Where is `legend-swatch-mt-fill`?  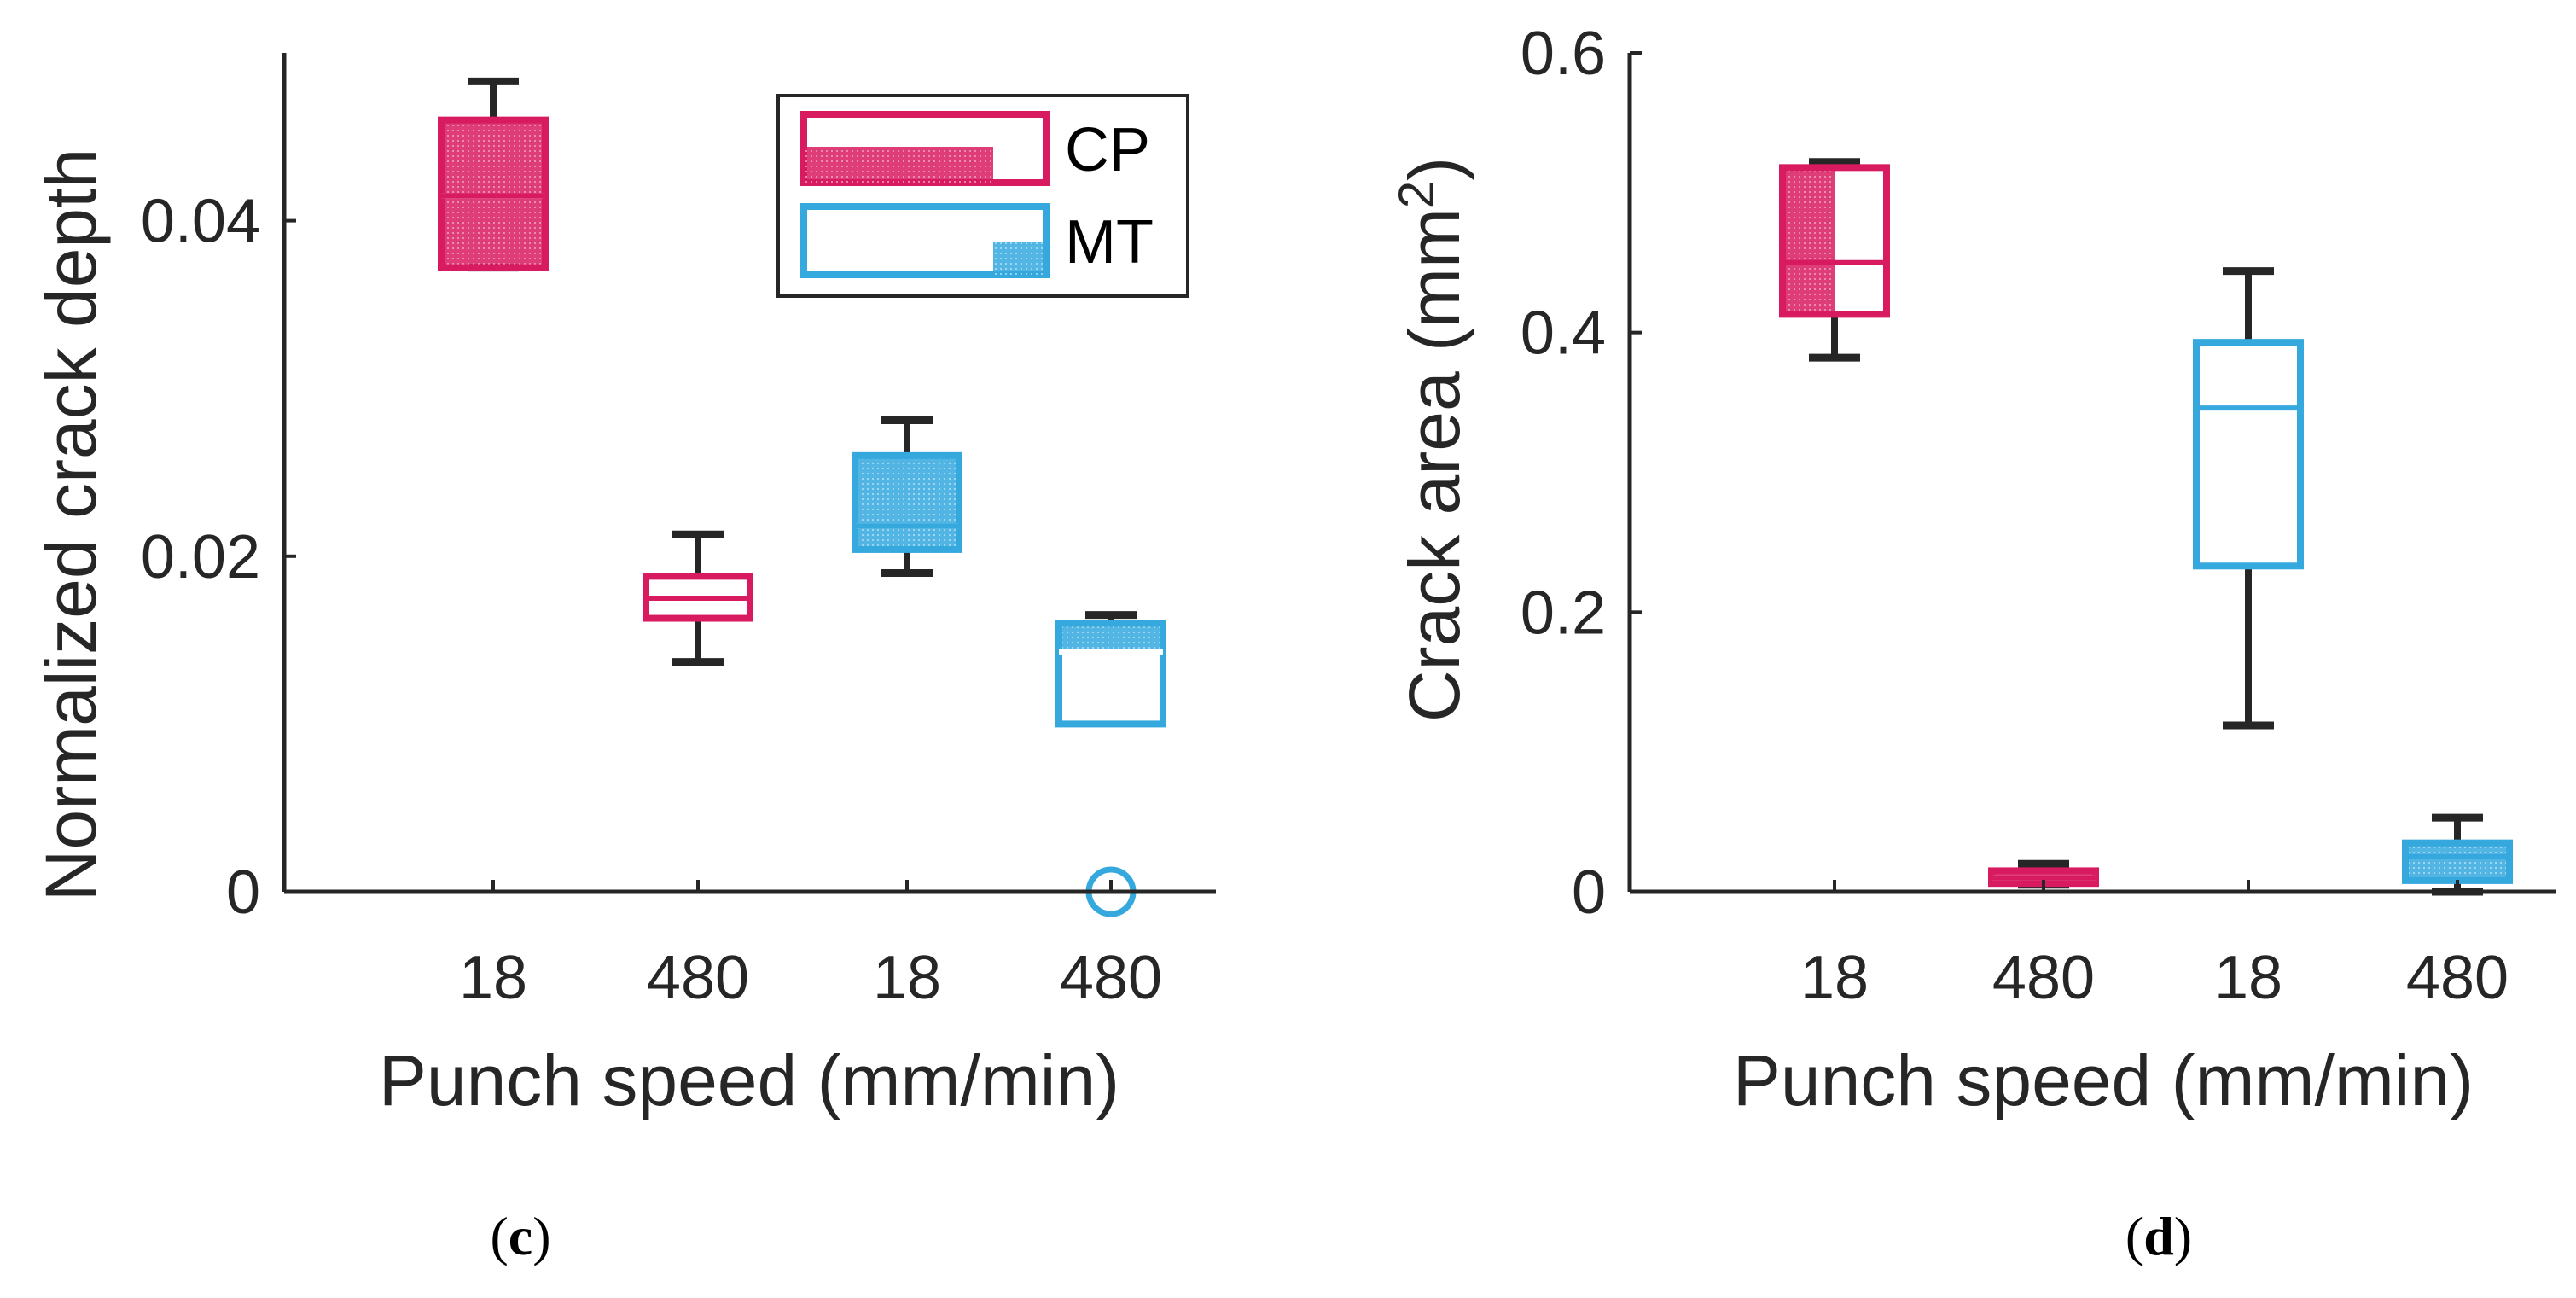
legend-swatch-mt-fill is located at coordinates (1020, 258).